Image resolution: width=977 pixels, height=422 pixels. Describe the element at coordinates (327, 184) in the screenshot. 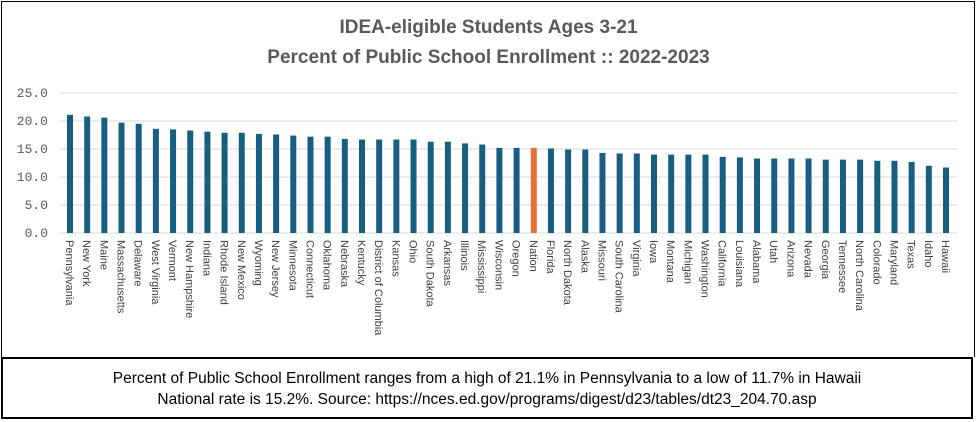

I see `bar-oklahoma` at that location.